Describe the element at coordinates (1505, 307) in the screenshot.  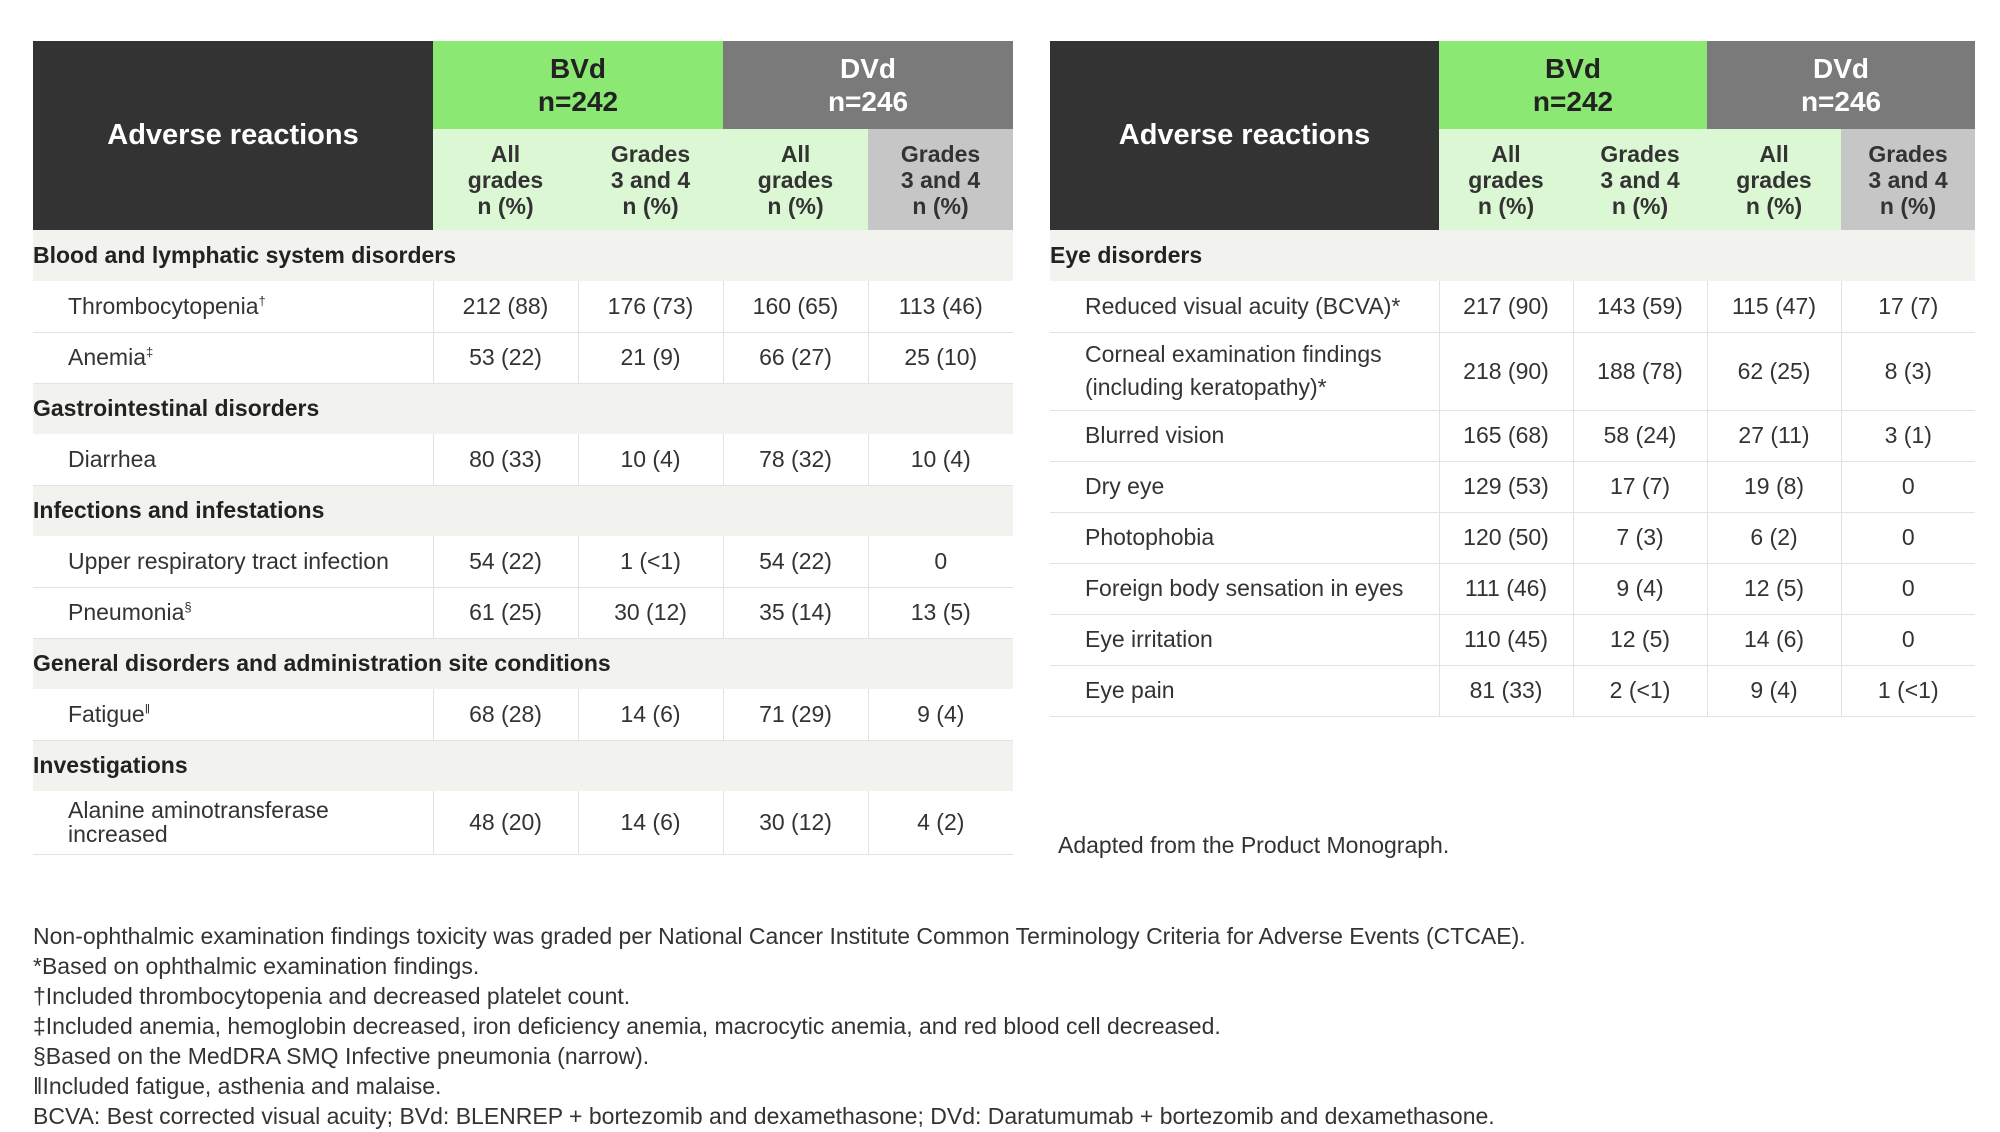
I see `value-bvd-all: 217 (90)` at that location.